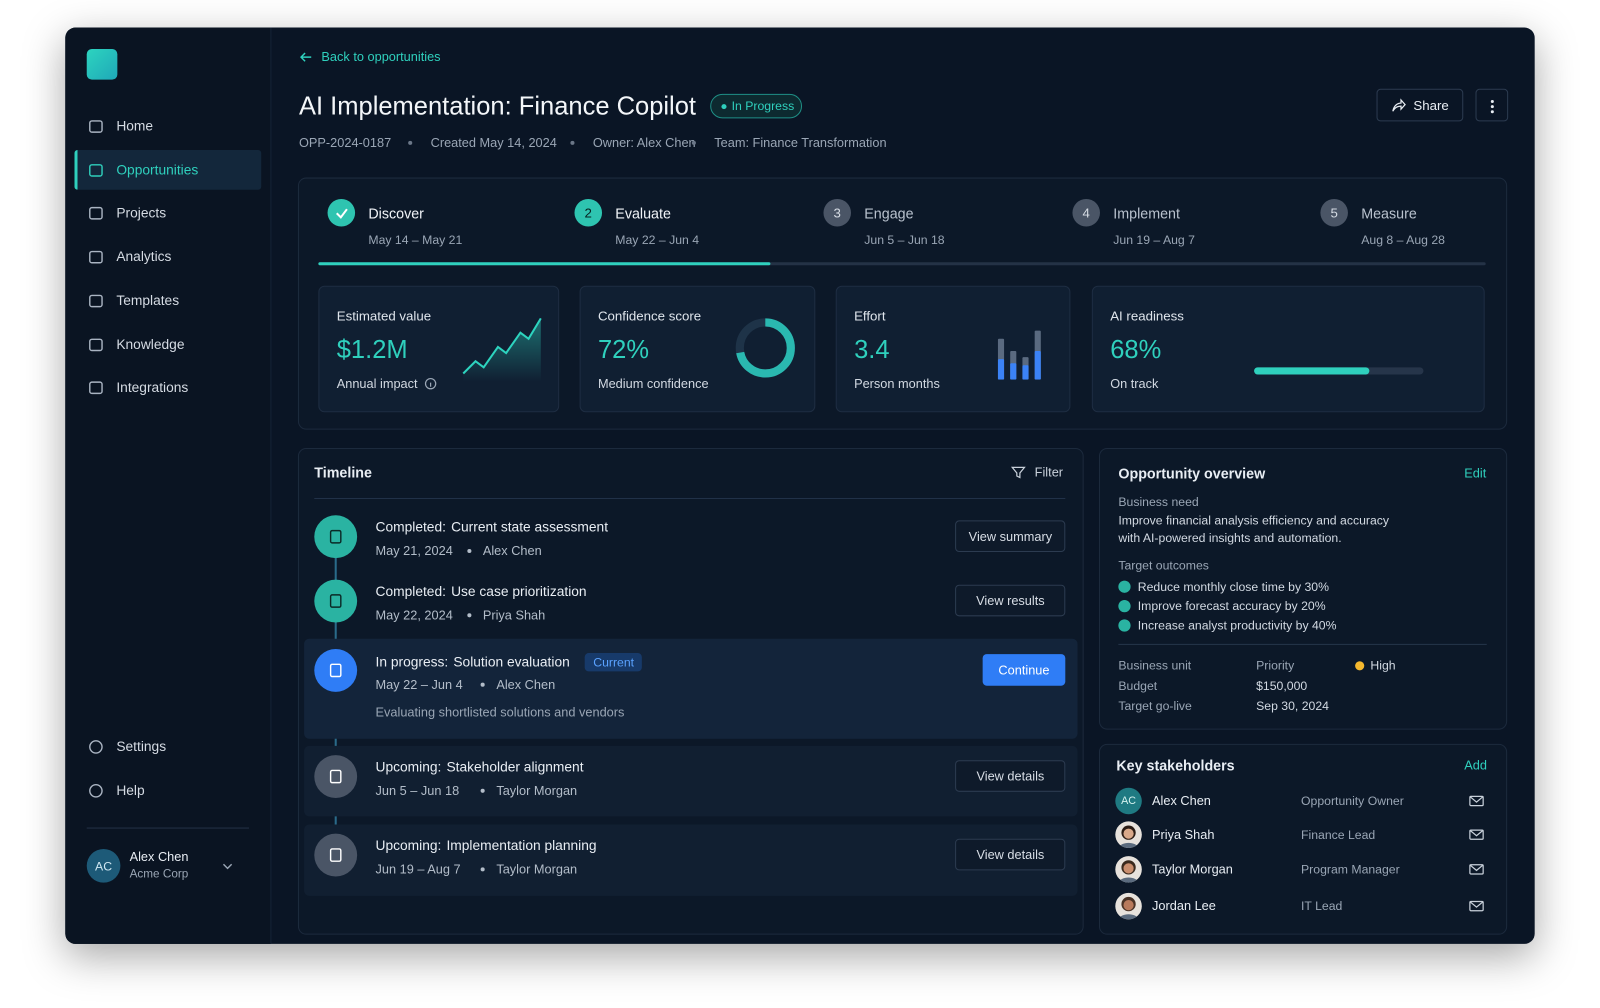  I want to click on stage-marker: 2, so click(588, 212).